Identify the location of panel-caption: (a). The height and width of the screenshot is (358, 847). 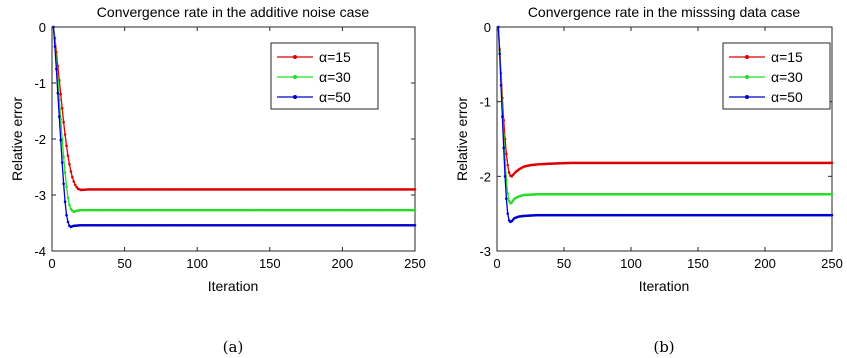
(233, 347).